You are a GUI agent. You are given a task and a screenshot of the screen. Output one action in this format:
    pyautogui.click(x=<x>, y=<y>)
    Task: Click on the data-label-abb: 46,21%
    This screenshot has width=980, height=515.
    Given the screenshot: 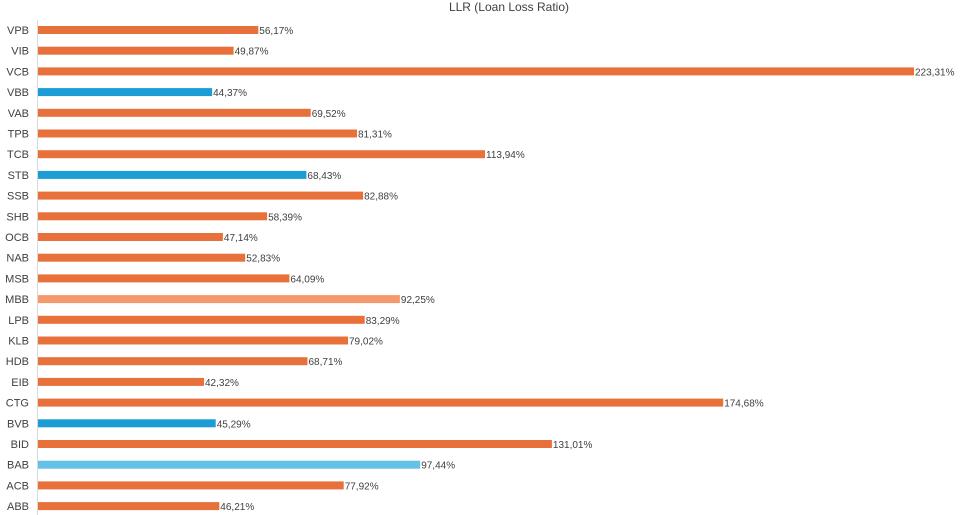 What is the action you would take?
    pyautogui.click(x=237, y=507)
    